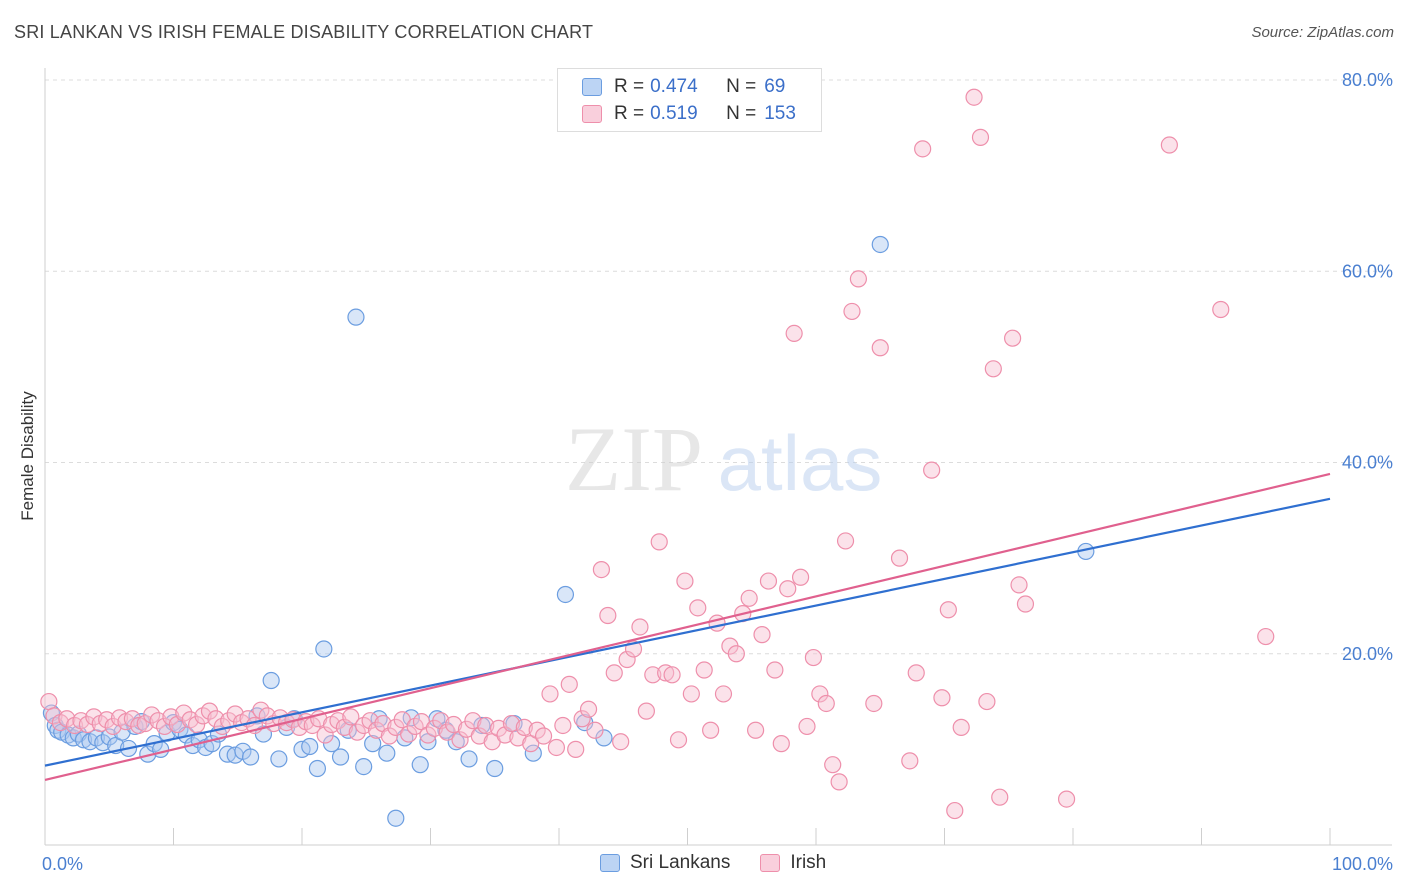  What do you see at coordinates (27, 456) in the screenshot?
I see `y-axis-label: Female Disability` at bounding box center [27, 456].